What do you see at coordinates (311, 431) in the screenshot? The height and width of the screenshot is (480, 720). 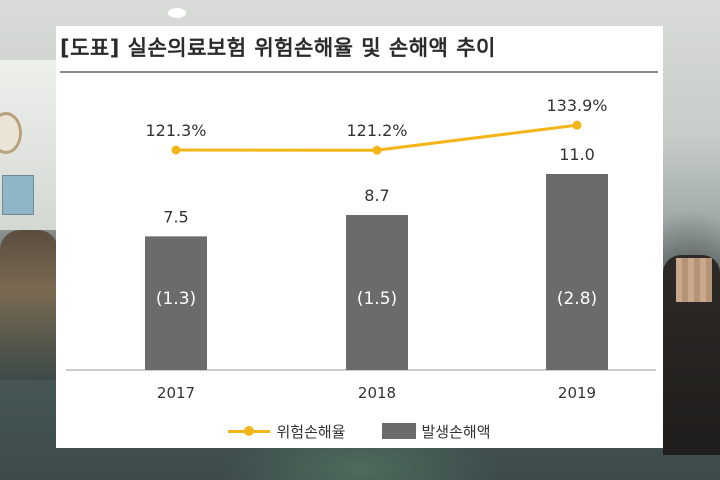 I see `legend-line-label: 위험손해율` at bounding box center [311, 431].